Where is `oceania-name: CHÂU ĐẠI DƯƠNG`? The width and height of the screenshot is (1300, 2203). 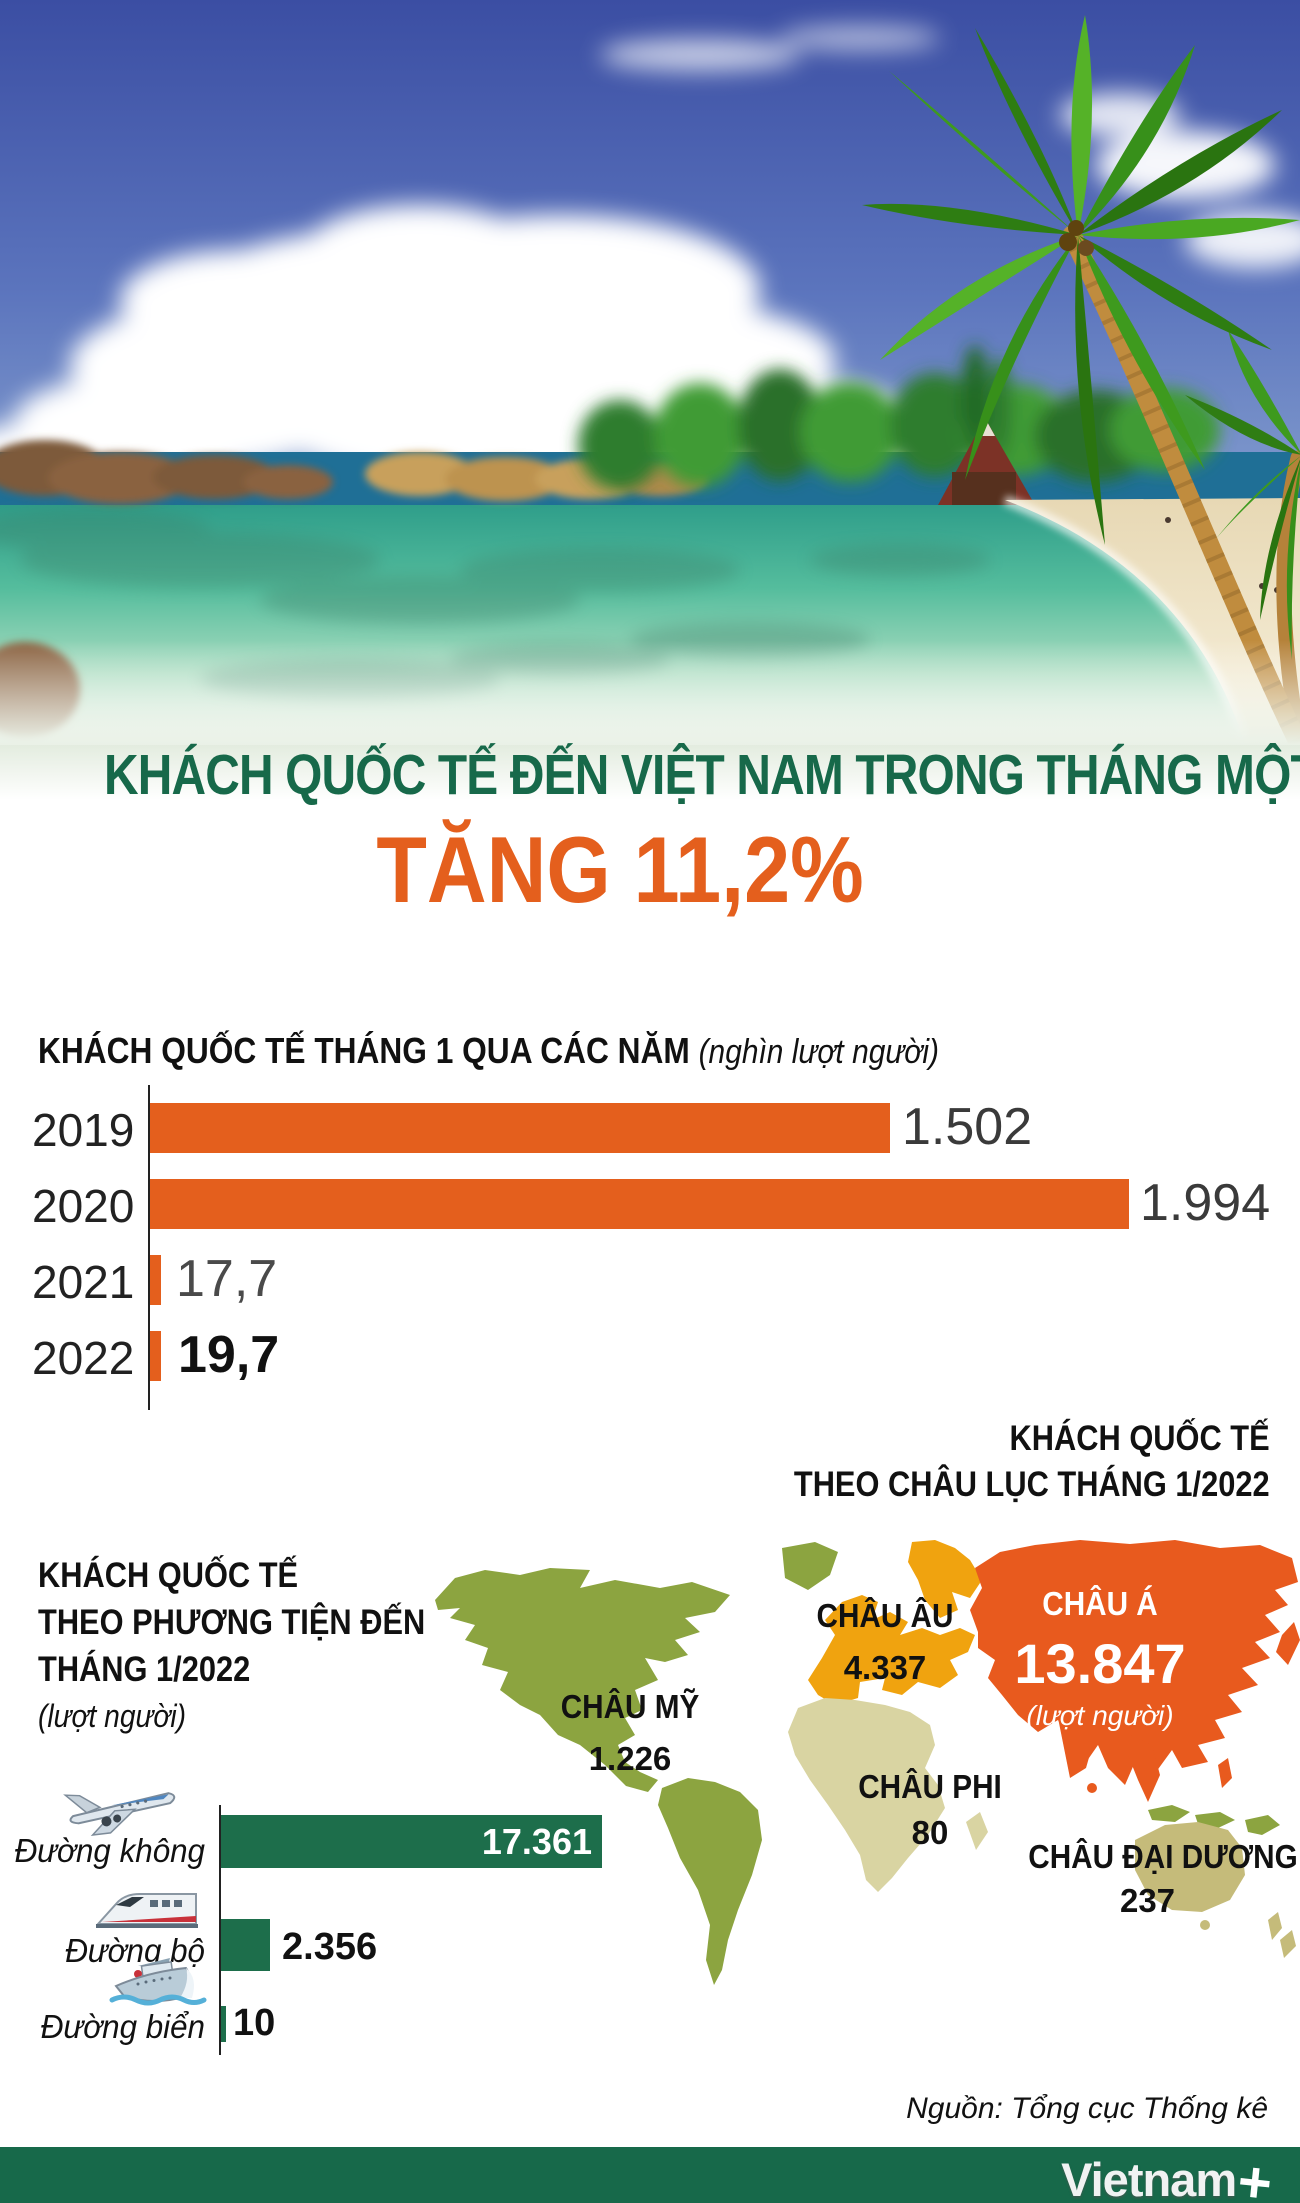
oceania-name: CHÂU ĐẠI DƯƠNG is located at coordinates (1163, 1856).